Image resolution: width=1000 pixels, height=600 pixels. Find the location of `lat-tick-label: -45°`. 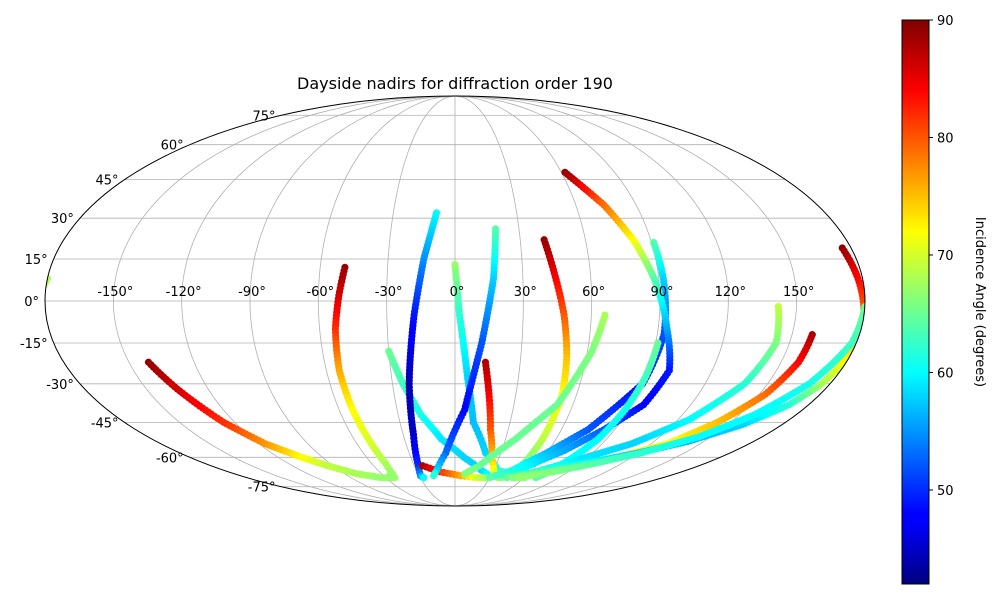

lat-tick-label: -45° is located at coordinates (105, 423).